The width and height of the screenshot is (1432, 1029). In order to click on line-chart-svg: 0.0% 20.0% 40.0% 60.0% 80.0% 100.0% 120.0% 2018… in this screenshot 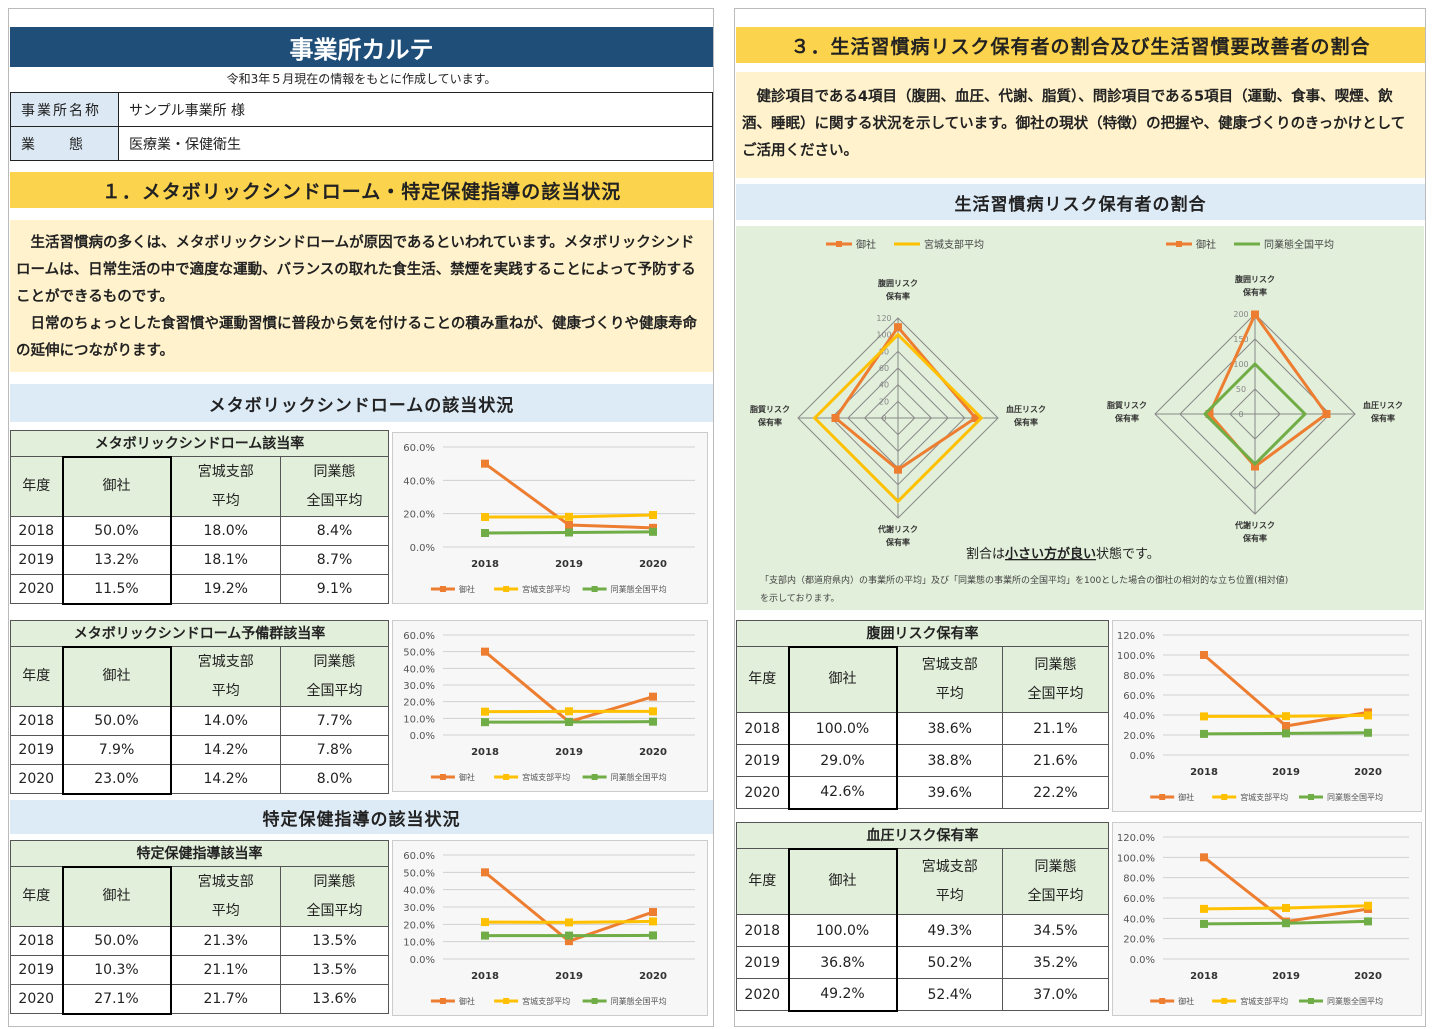, I will do `click(1263, 919)`.